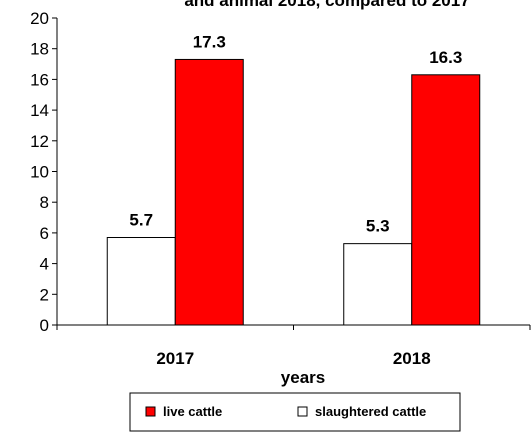 This screenshot has width=531, height=444. What do you see at coordinates (39, 141) in the screenshot?
I see `y-tick-label: 12` at bounding box center [39, 141].